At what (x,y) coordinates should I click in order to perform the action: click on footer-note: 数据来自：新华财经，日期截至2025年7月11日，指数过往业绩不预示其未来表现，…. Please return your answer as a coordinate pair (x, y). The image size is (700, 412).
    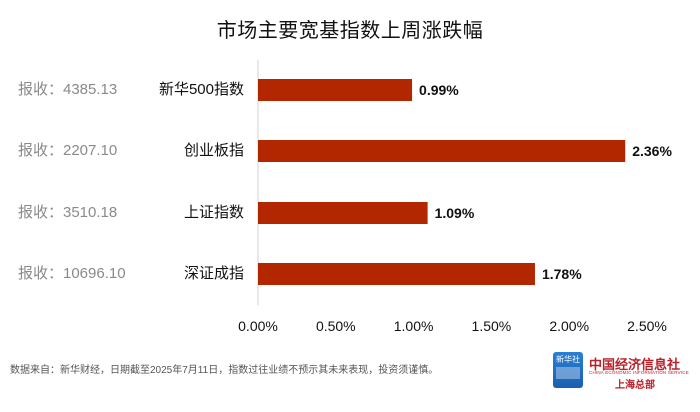
    Looking at the image, I should click on (224, 370).